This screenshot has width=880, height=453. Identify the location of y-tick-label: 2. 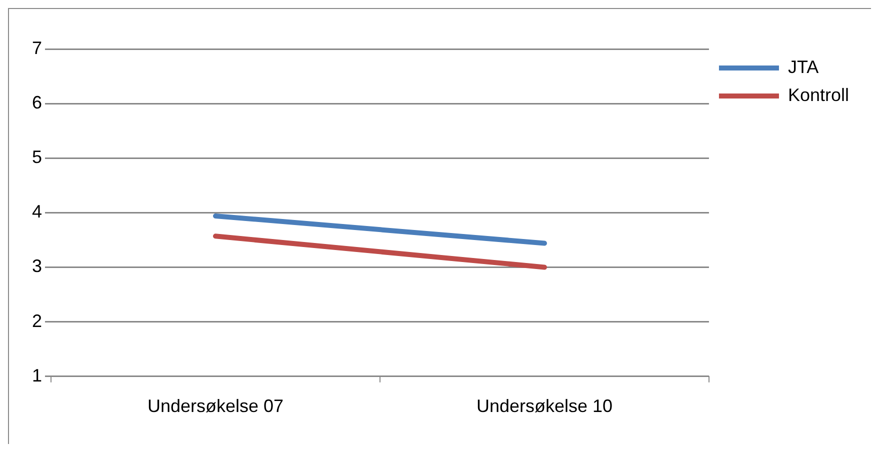
(37, 320).